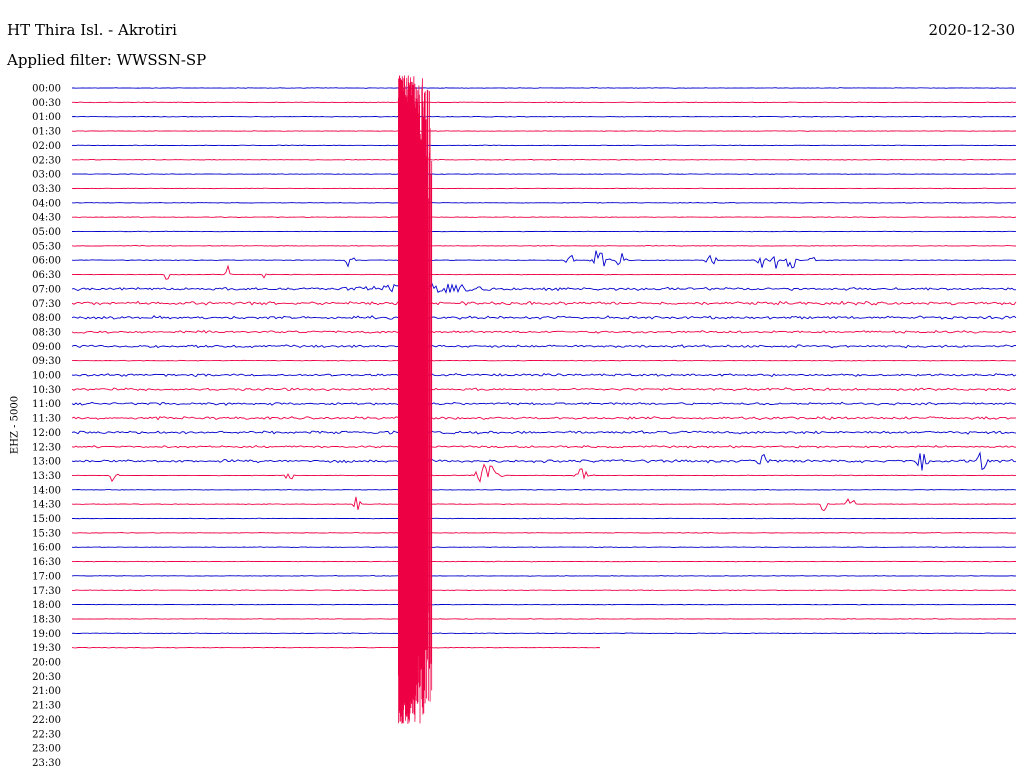 The width and height of the screenshot is (1024, 780). Describe the element at coordinates (107, 60) in the screenshot. I see `filter-label: Applied filter: WWSSN-SP` at that location.